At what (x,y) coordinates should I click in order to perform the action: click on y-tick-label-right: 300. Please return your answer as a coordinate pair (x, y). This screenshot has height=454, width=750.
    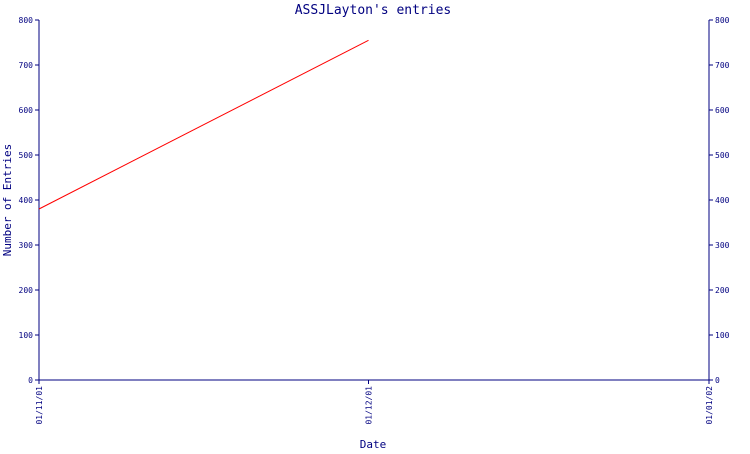
    Looking at the image, I should click on (722, 245).